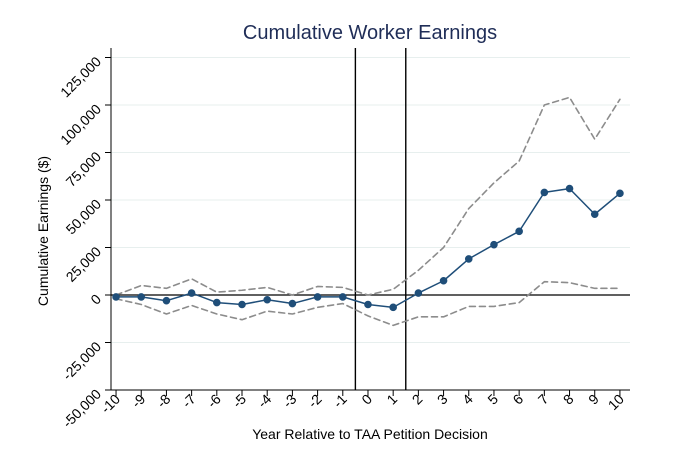 The image size is (691, 458). I want to click on y-axis-label: Cumulative Earnings ($), so click(43, 231).